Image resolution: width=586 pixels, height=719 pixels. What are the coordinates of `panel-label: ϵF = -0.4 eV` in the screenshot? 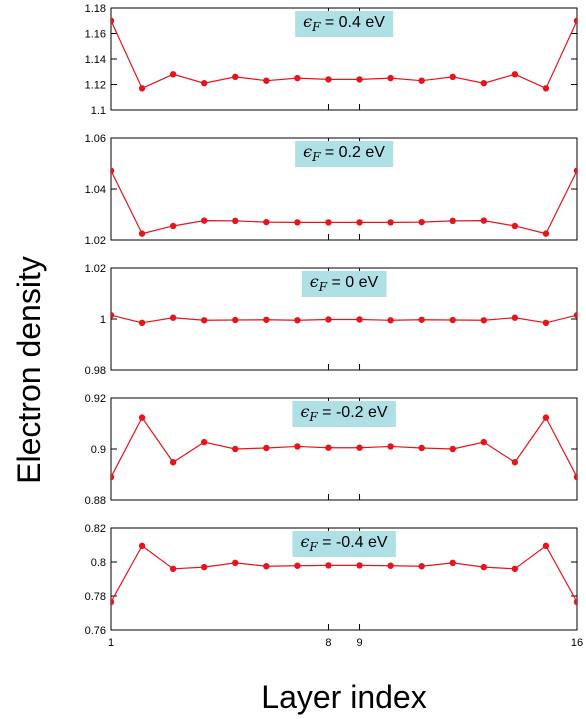 It's located at (343, 543).